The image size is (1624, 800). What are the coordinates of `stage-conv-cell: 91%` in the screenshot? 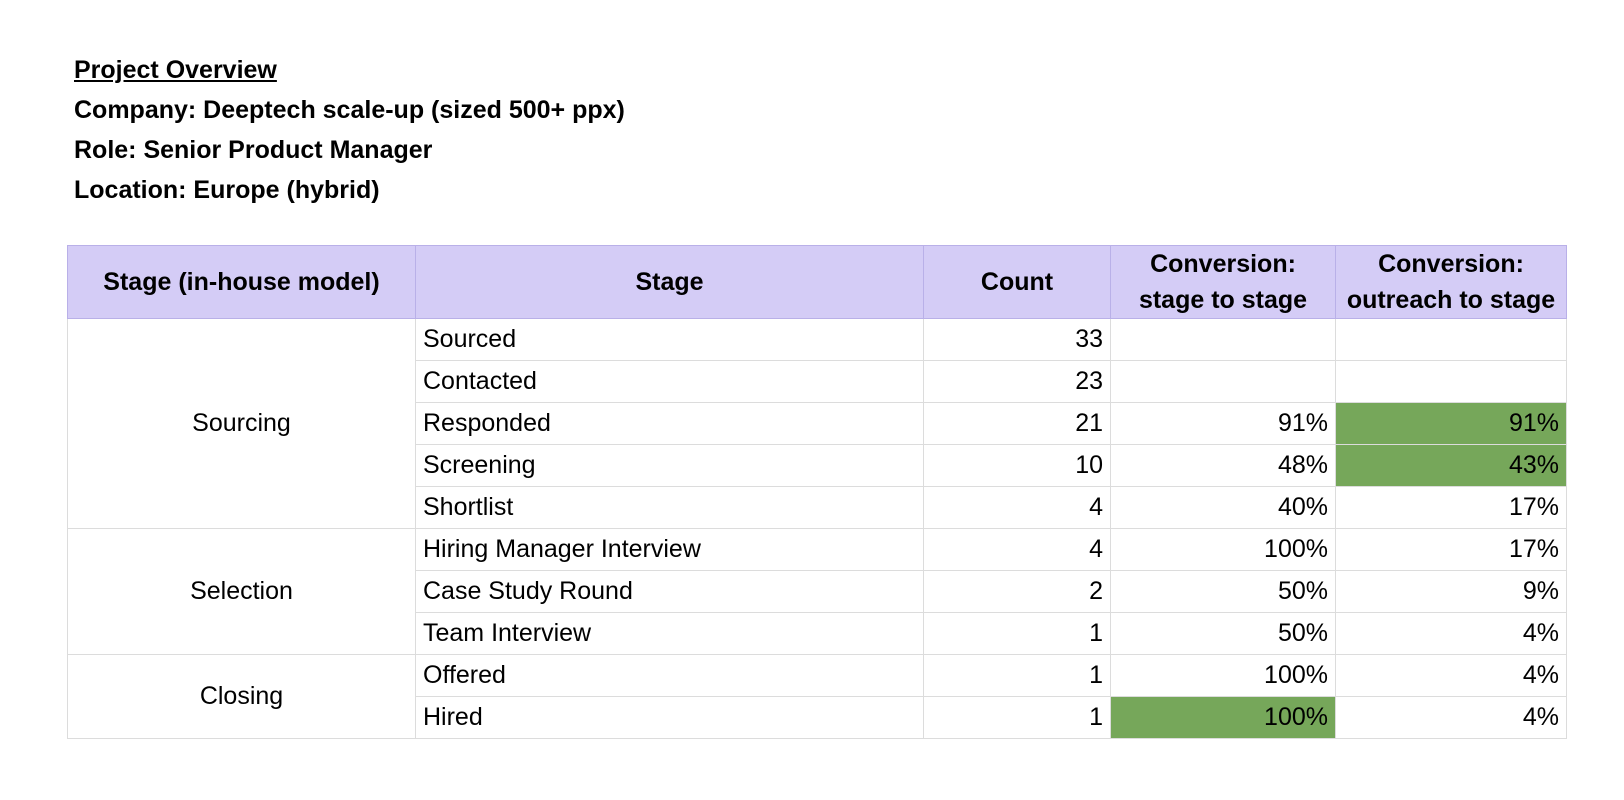 It's located at (1223, 423).